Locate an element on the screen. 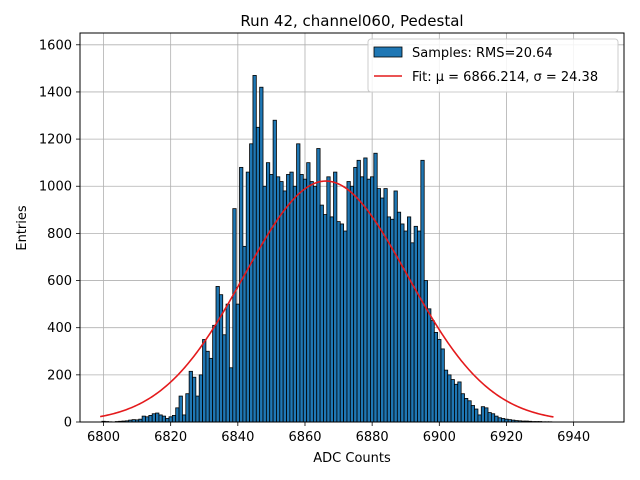 This screenshot has height=480, width=640. x-tick-label: 6820 is located at coordinates (170, 437).